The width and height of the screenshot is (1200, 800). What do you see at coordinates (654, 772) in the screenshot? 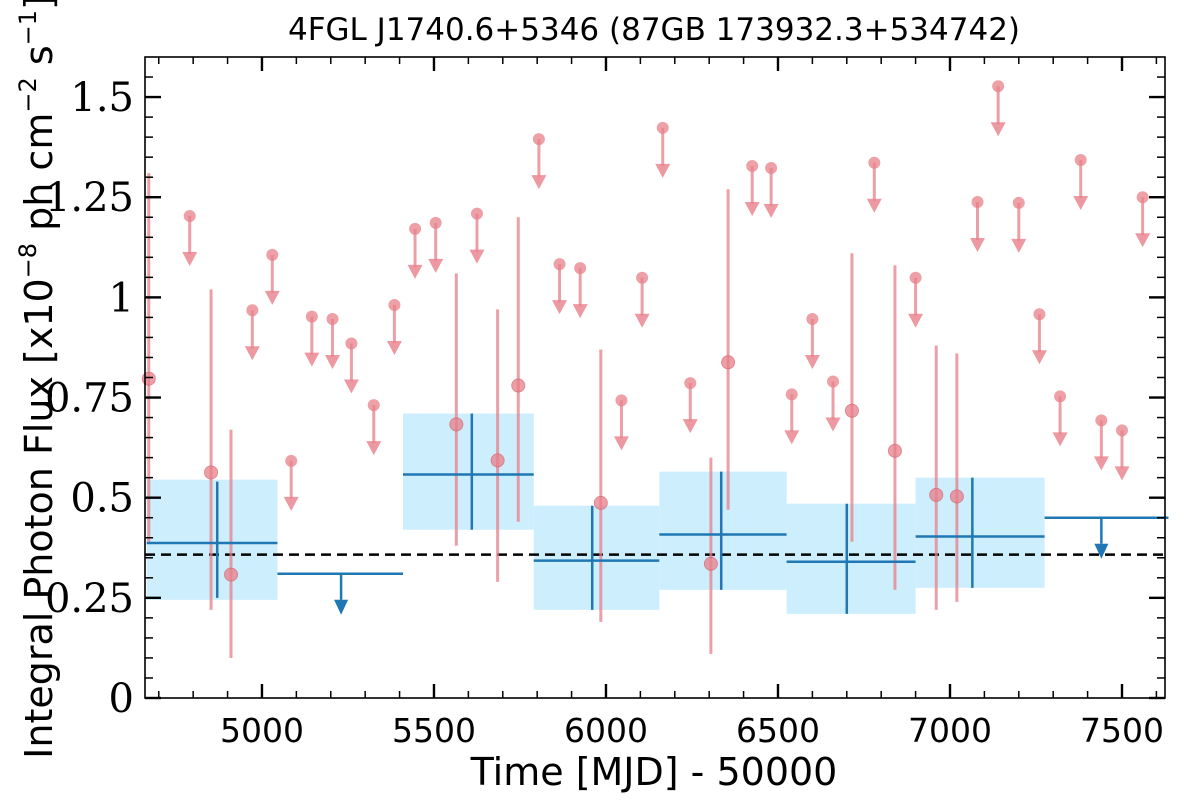
I see `x-axis-label: Time [MJD] - 50000` at bounding box center [654, 772].